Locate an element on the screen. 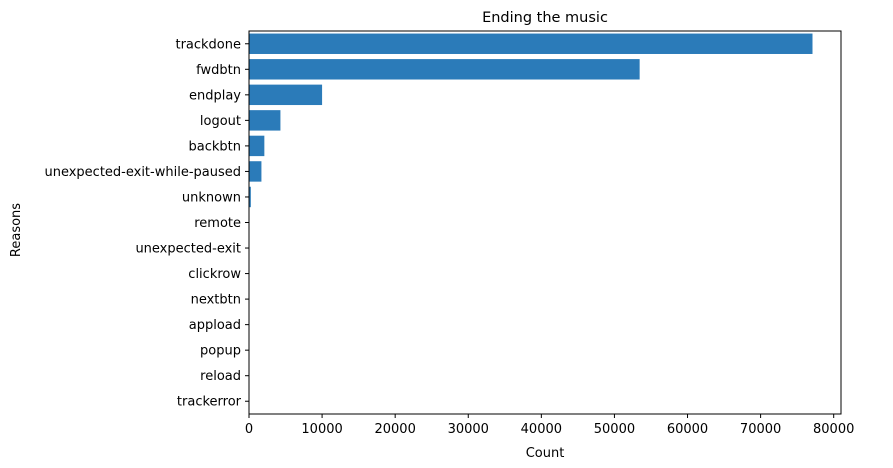  x-tick-label: 80000 is located at coordinates (833, 429).